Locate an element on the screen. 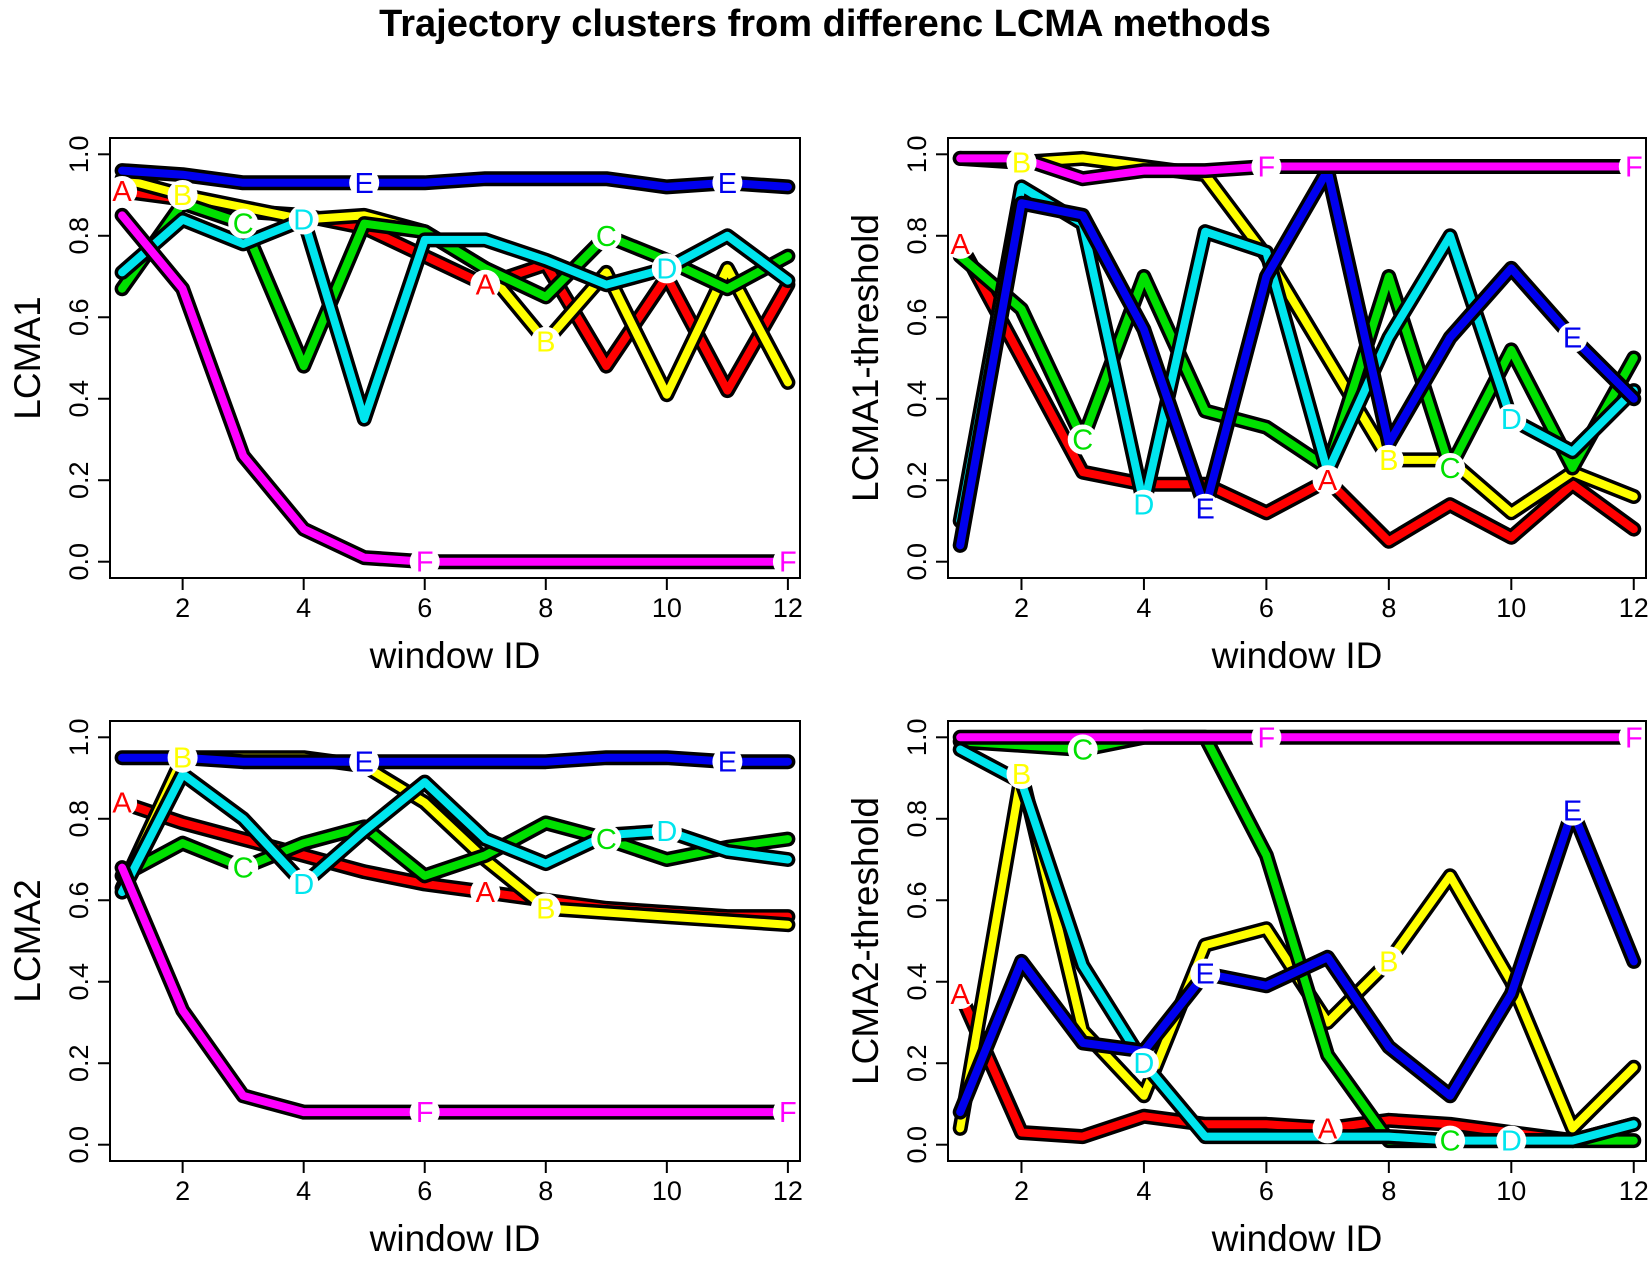  x-tick-label: 10 is located at coordinates (667, 1191).